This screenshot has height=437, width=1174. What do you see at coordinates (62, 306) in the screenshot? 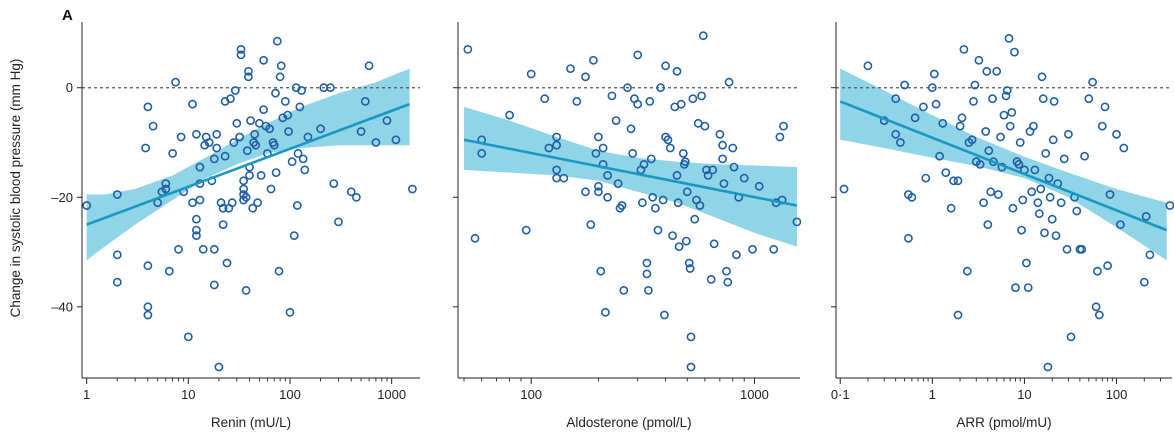
I see `y-tick-label: –40` at bounding box center [62, 306].